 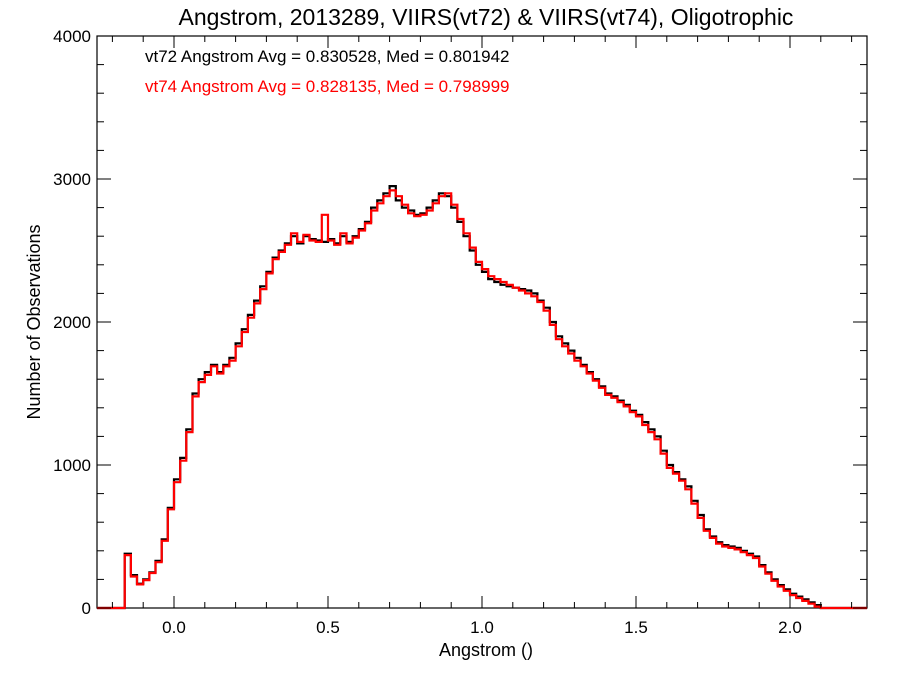 What do you see at coordinates (636, 627) in the screenshot?
I see `x-tick-label: 1.5` at bounding box center [636, 627].